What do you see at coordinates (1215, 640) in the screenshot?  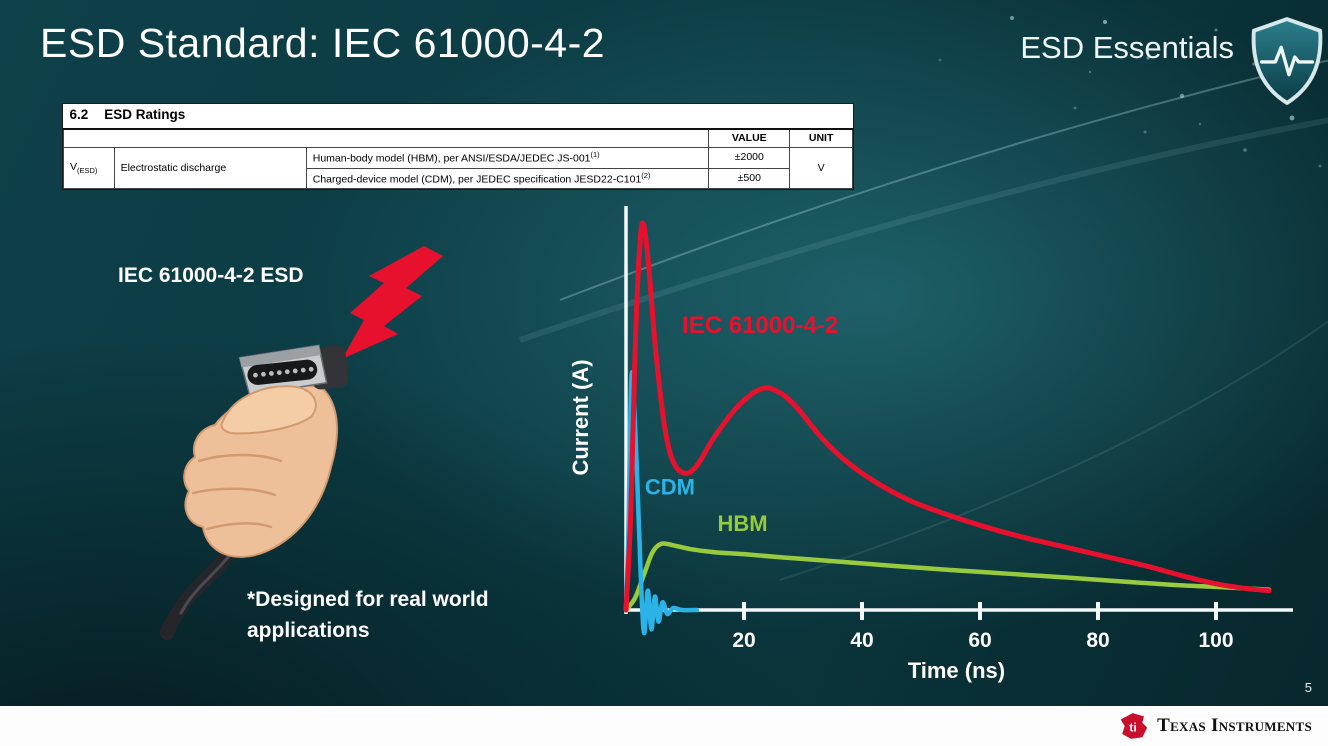 I see `x-tick-label: 100` at bounding box center [1215, 640].